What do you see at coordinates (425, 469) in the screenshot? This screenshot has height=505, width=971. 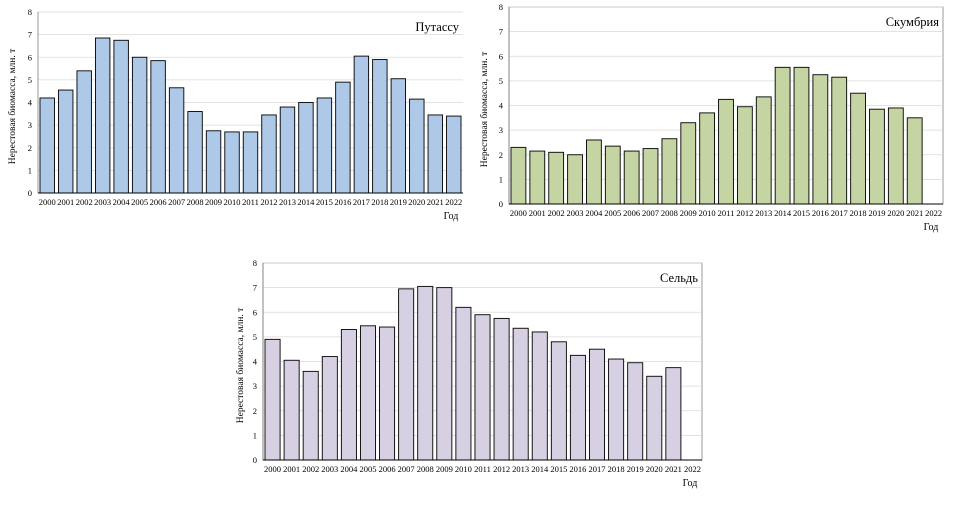 I see `x-tick-label: 2008` at bounding box center [425, 469].